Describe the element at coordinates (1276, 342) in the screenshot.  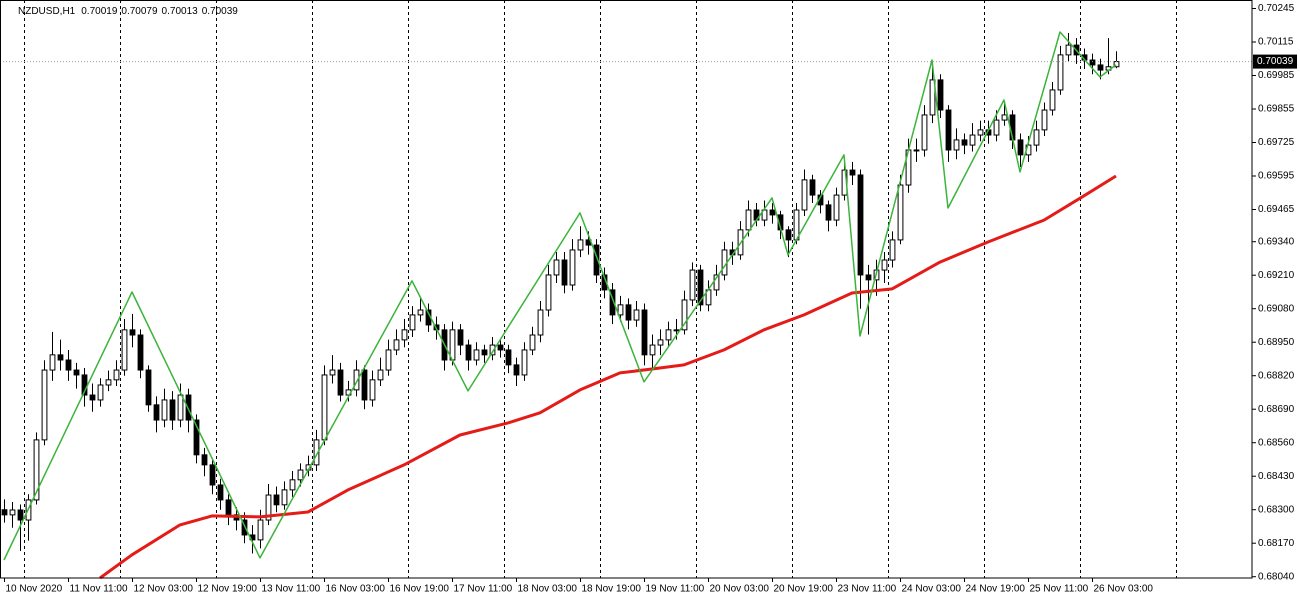
I see `y-tick-label: 0.68950` at that location.